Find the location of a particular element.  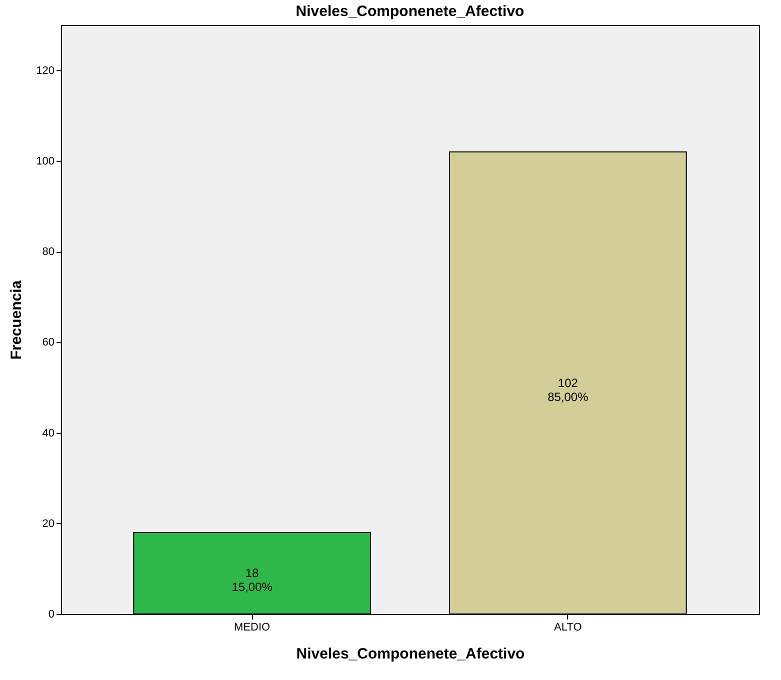

y-axis-title: Frecuencia is located at coordinates (17, 320).